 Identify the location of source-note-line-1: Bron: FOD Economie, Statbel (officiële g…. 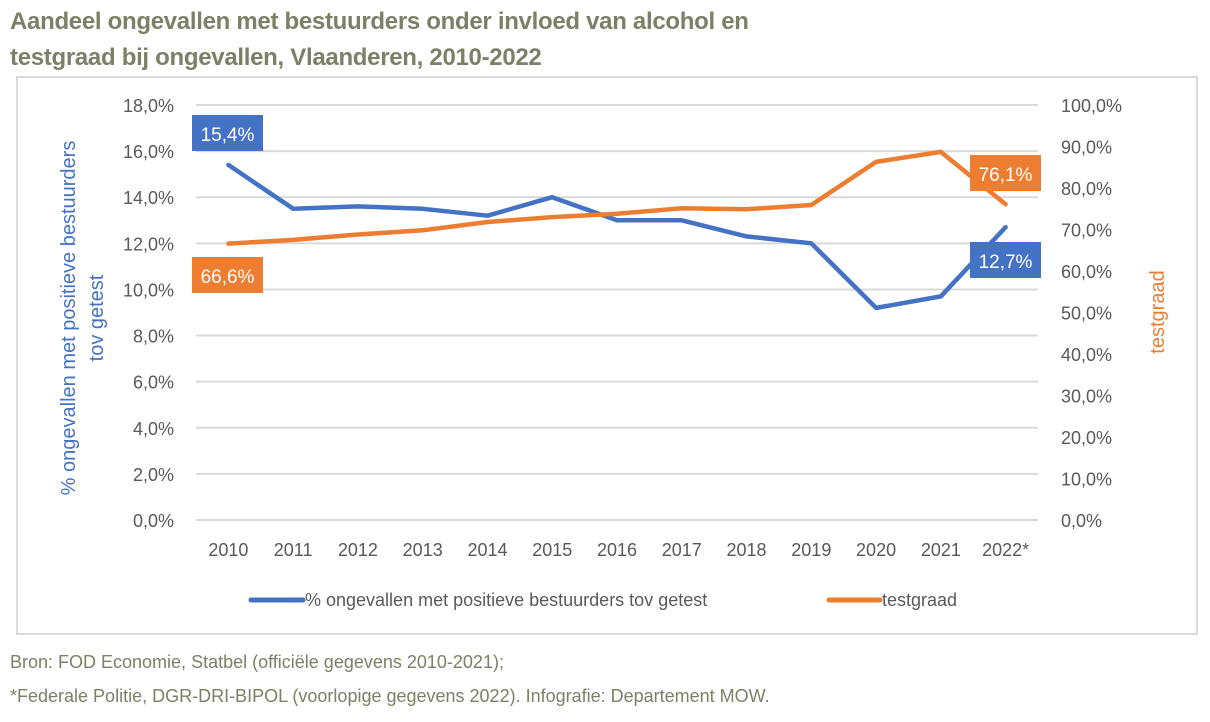
(257, 662).